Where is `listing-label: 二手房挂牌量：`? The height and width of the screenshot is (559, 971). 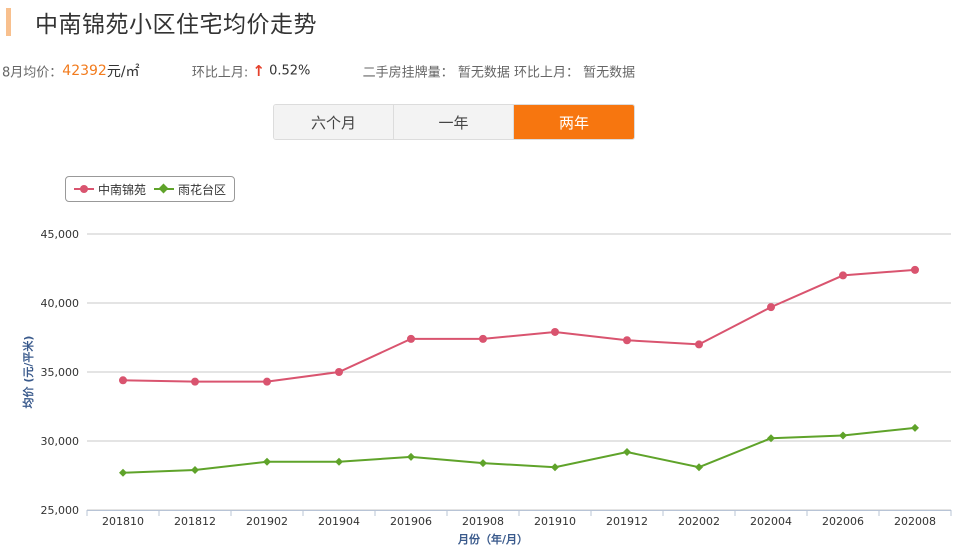 listing-label: 二手房挂牌量： is located at coordinates (408, 73).